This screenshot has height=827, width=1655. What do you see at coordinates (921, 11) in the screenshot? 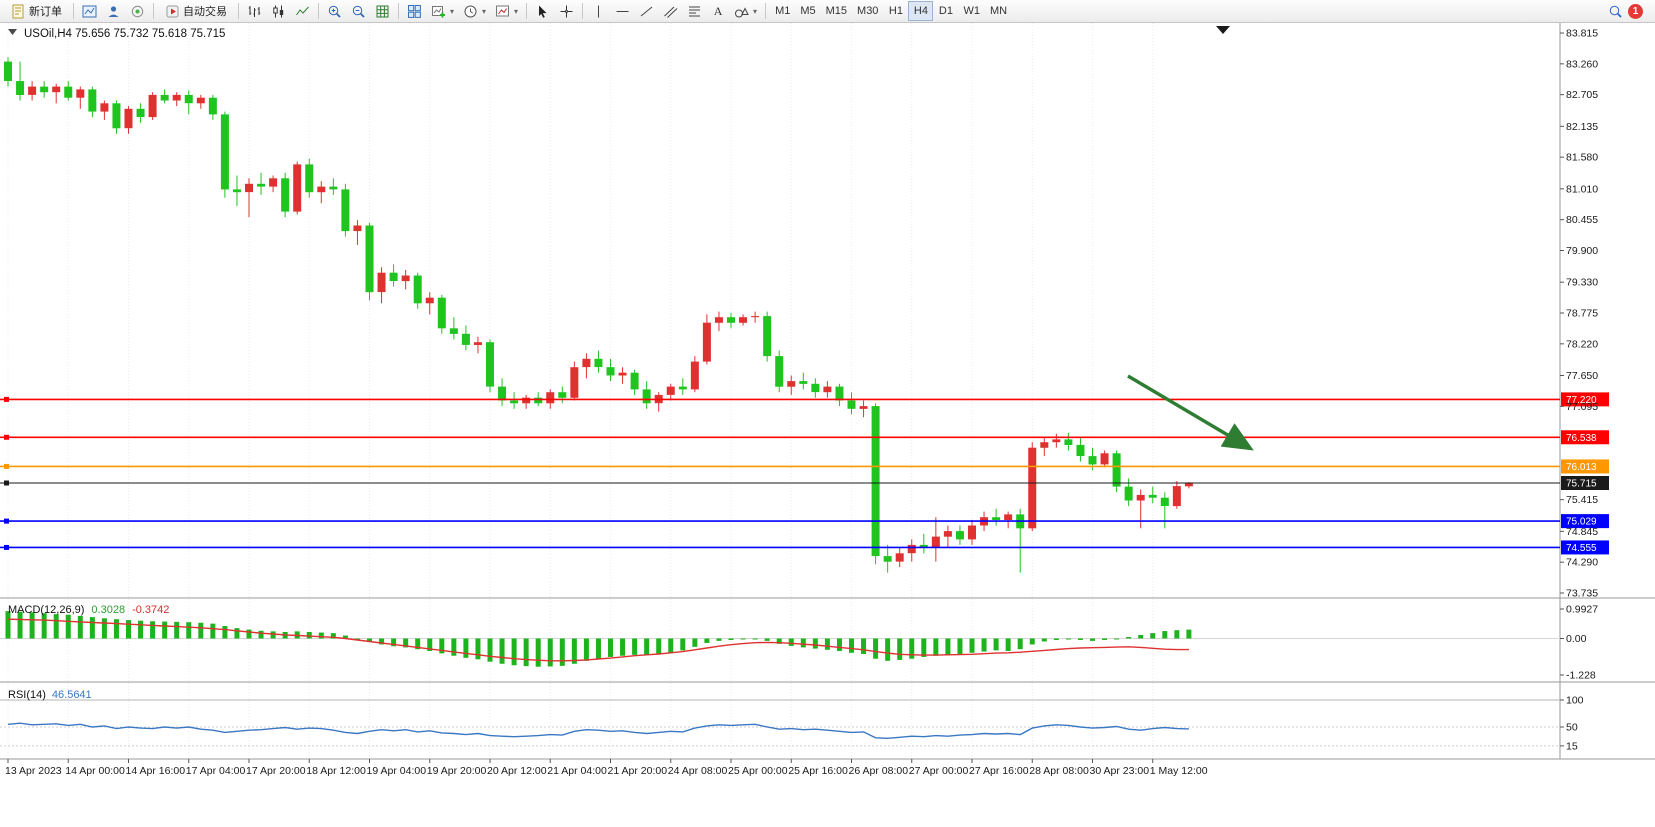
I see `timeframe-h4-button: H4` at bounding box center [921, 11].